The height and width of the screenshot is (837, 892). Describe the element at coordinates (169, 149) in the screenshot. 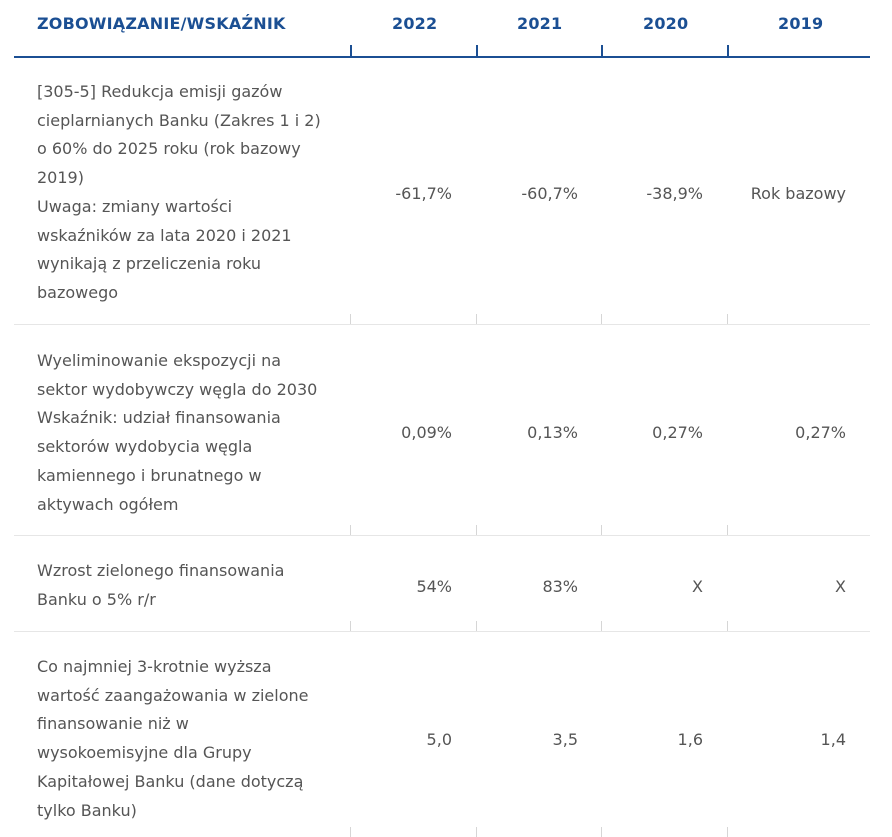

I see `description-line: o 60% do 2025 roku (rok bazowy` at that location.